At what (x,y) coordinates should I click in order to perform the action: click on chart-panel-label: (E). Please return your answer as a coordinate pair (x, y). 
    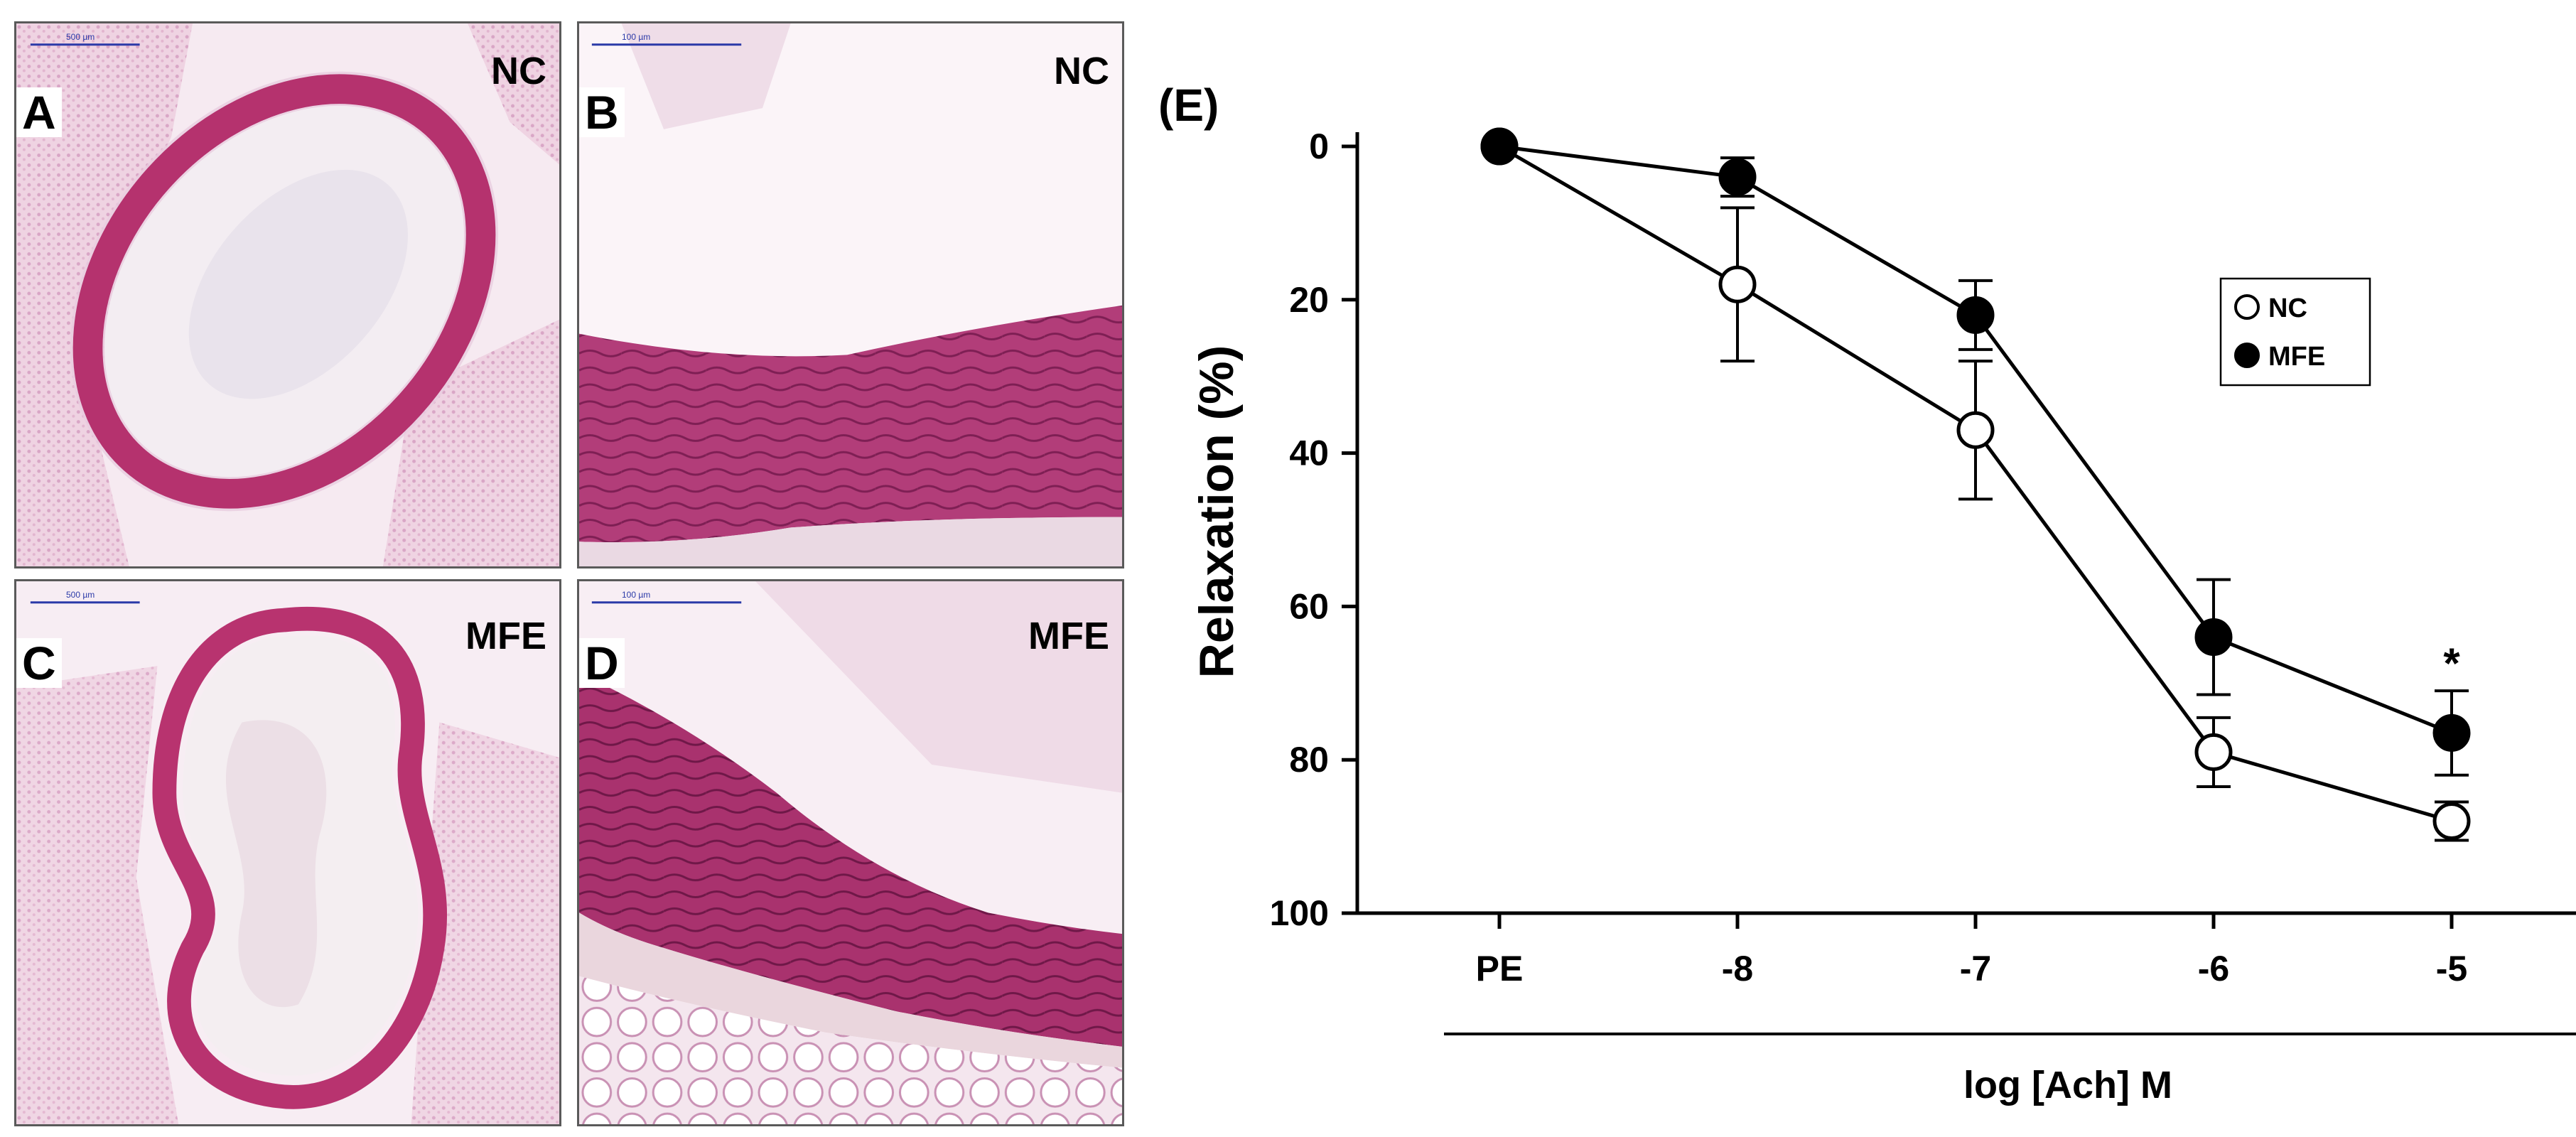
    Looking at the image, I should click on (1189, 105).